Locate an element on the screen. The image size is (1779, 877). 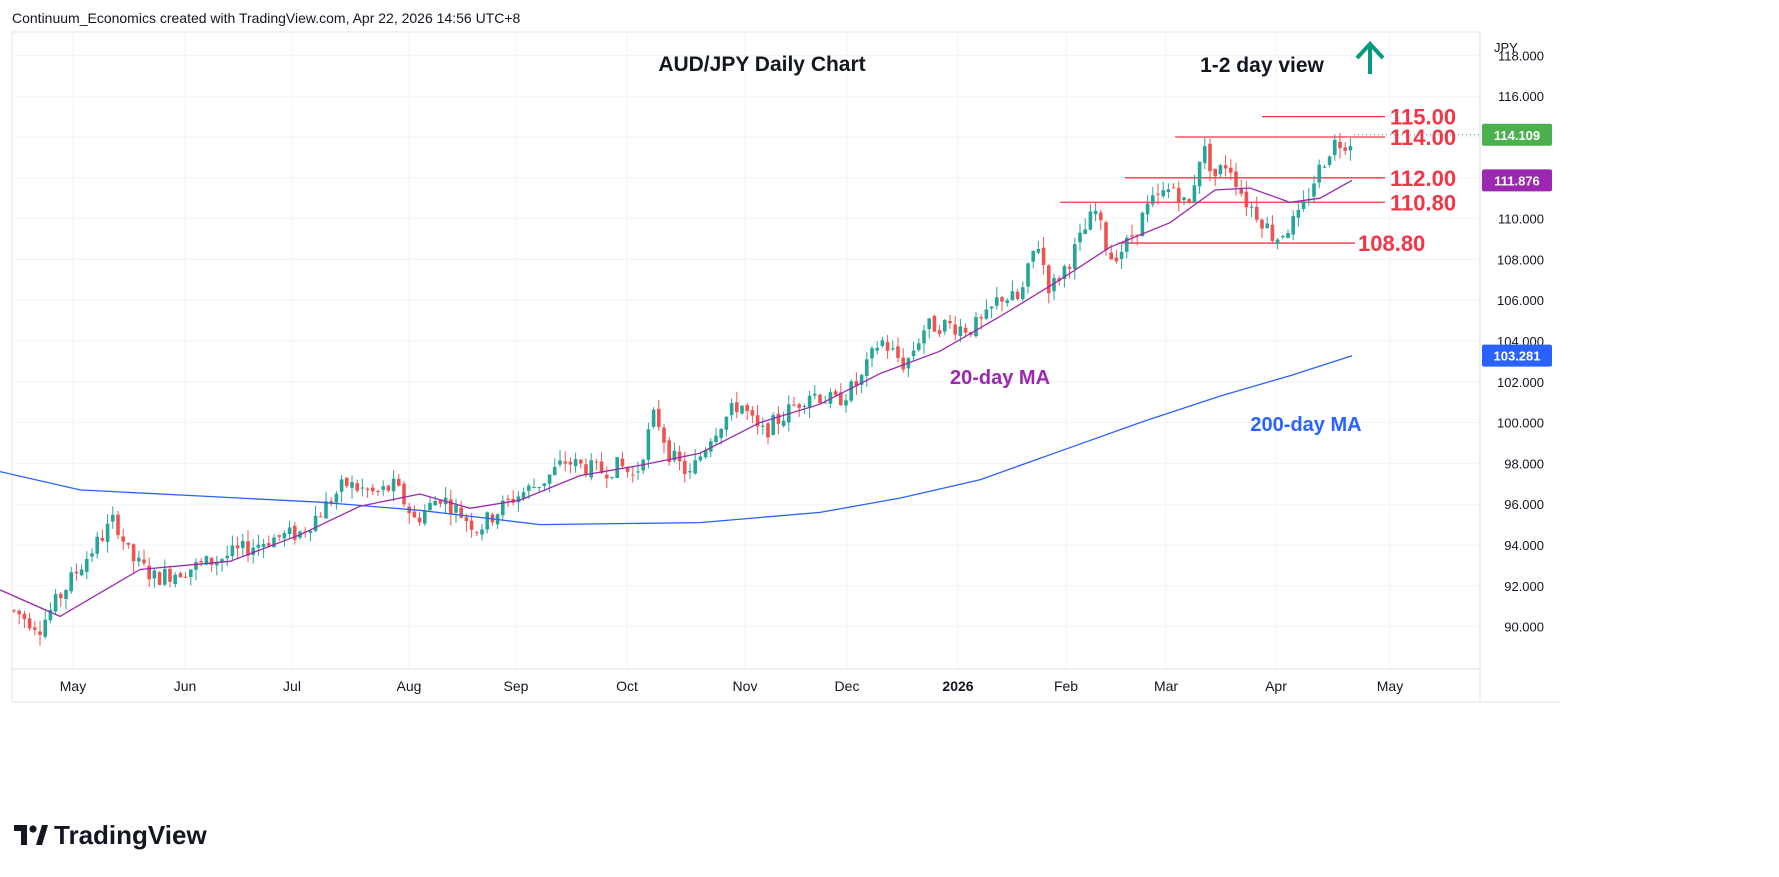
y-tick-label: 94.000 is located at coordinates (1524, 545).